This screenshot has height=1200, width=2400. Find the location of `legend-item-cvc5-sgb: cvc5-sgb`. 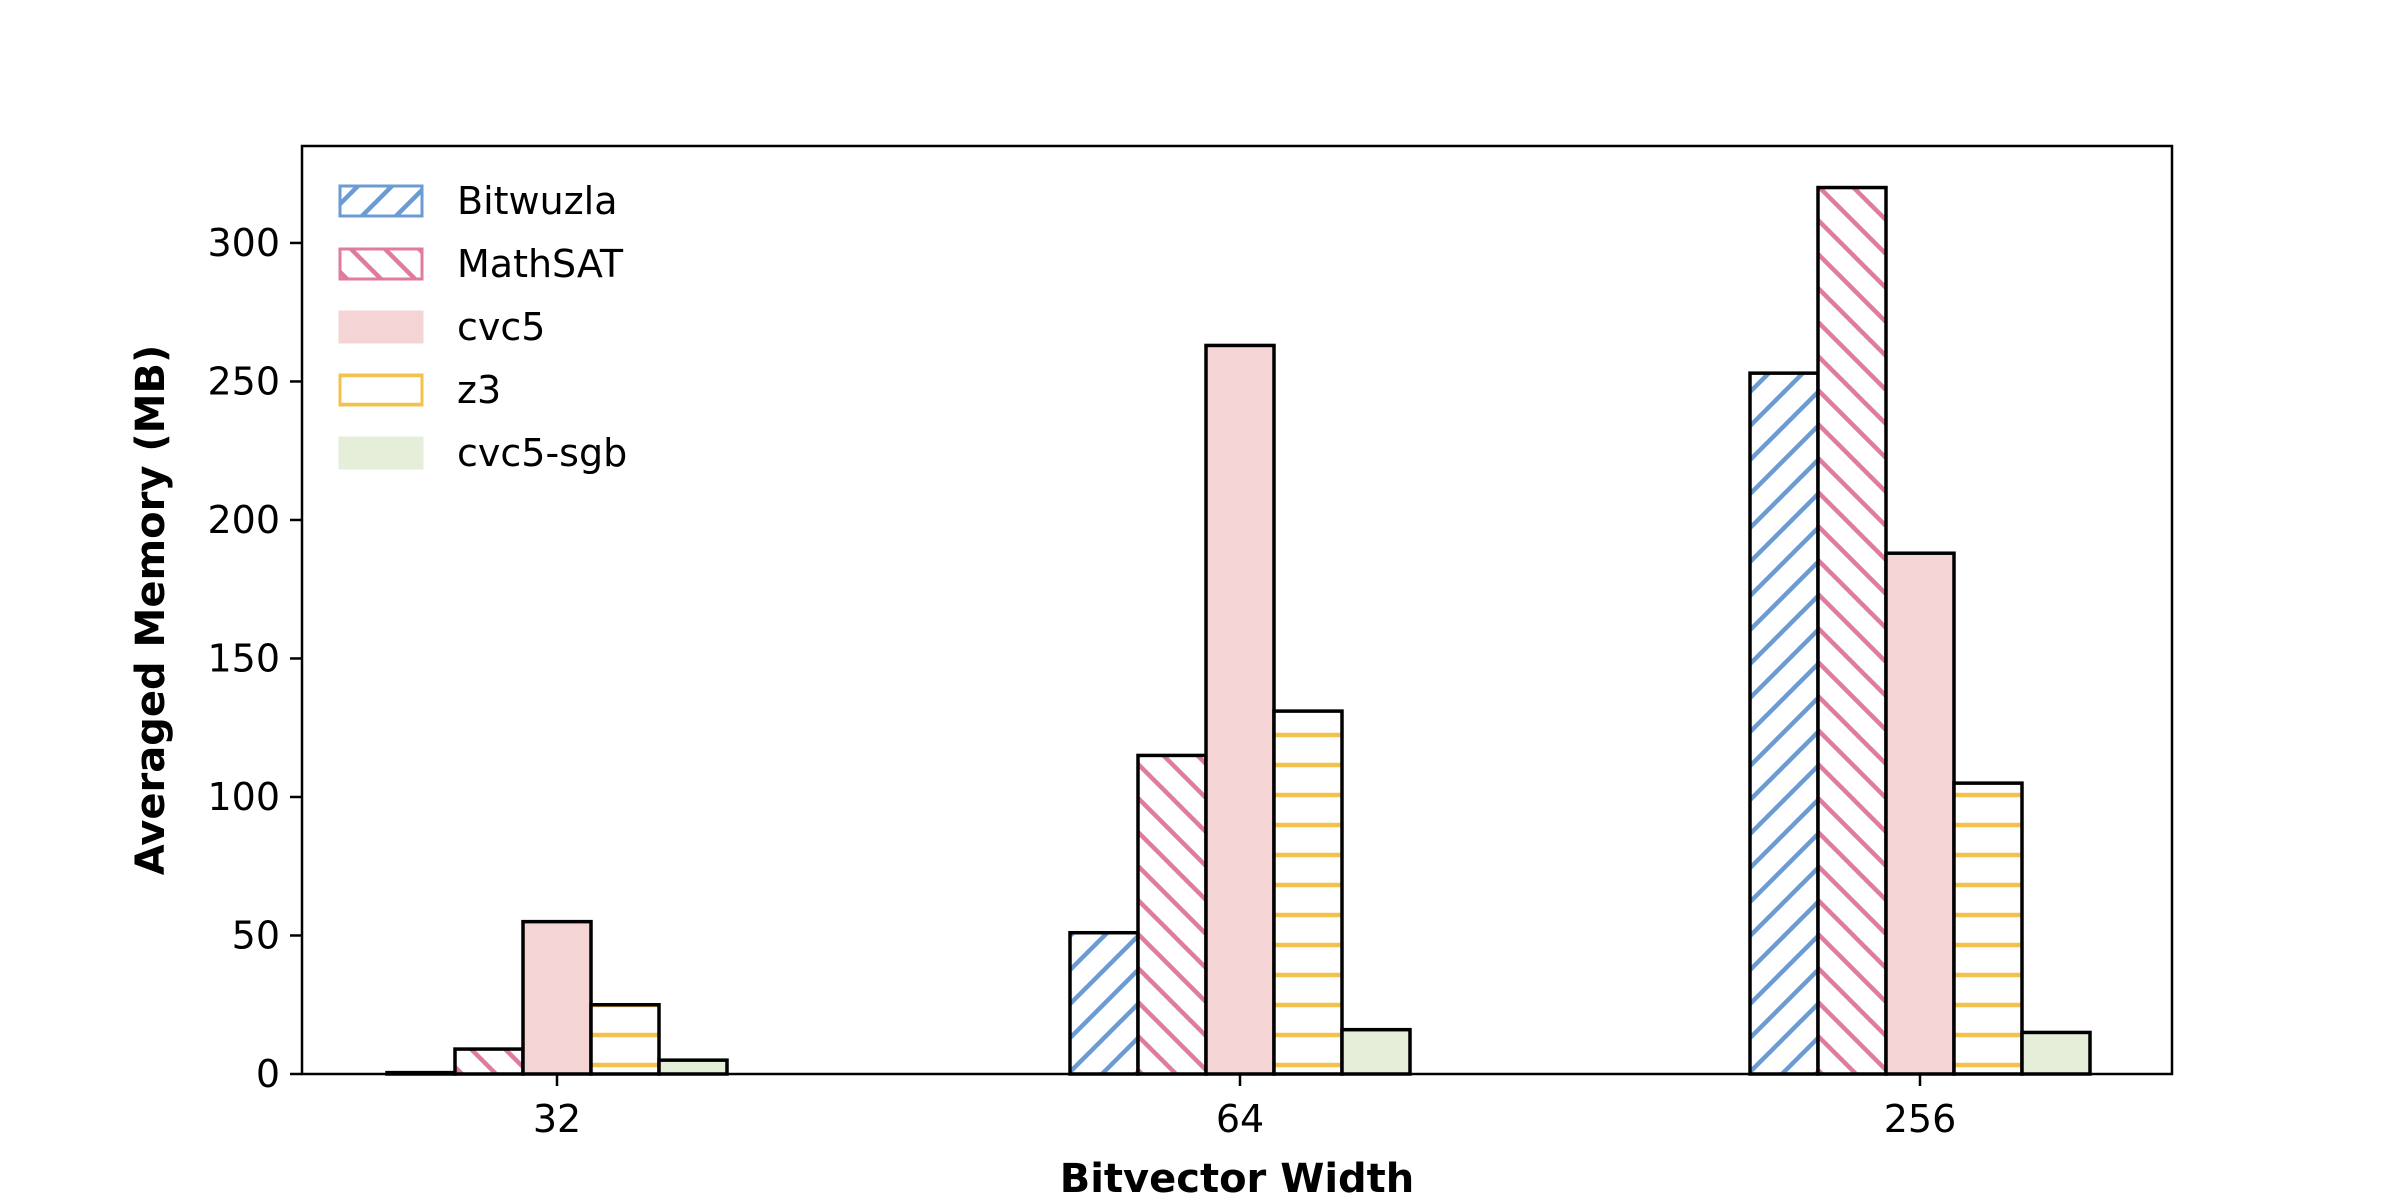

legend-item-cvc5-sgb: cvc5-sgb is located at coordinates (482, 453).